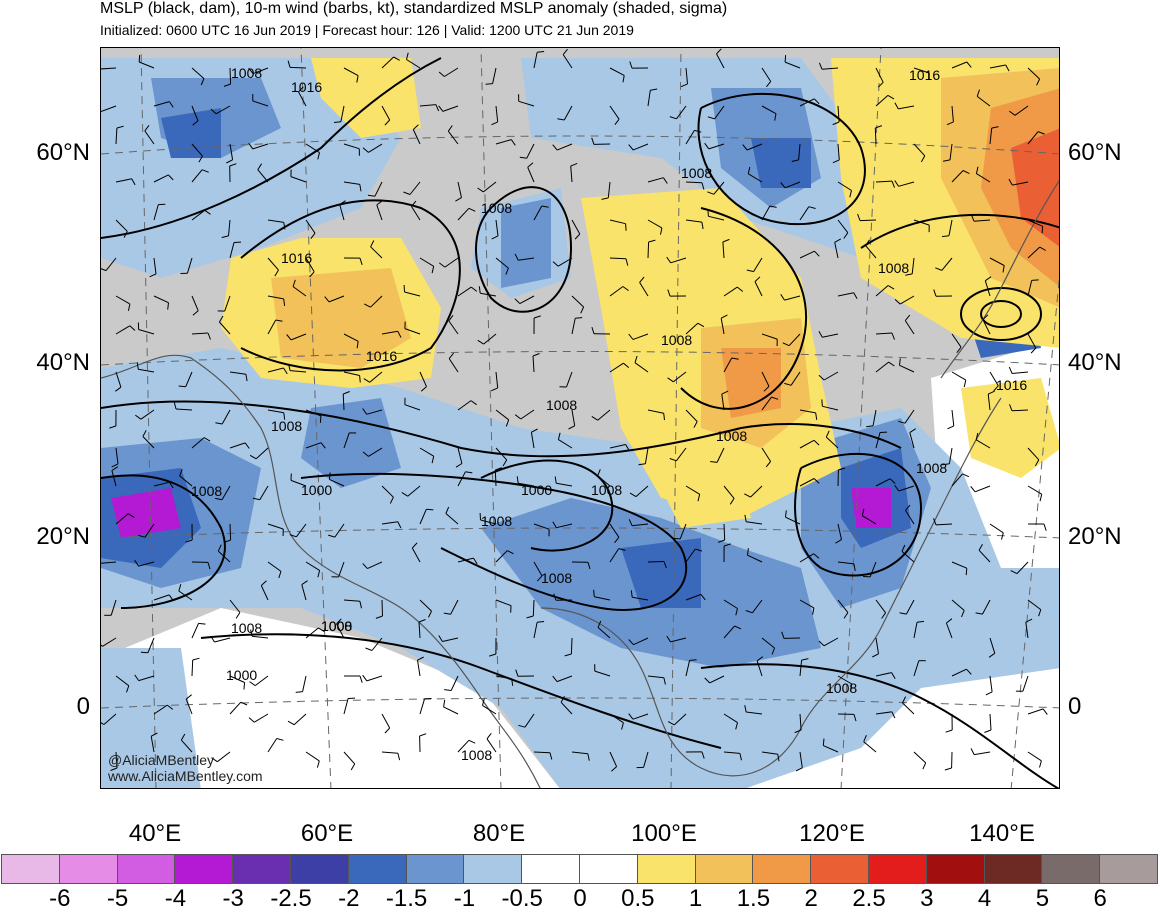 The image size is (1160, 913). Describe the element at coordinates (185, 776) in the screenshot. I see `credit-website: www.AliciaMBentley.com` at that location.